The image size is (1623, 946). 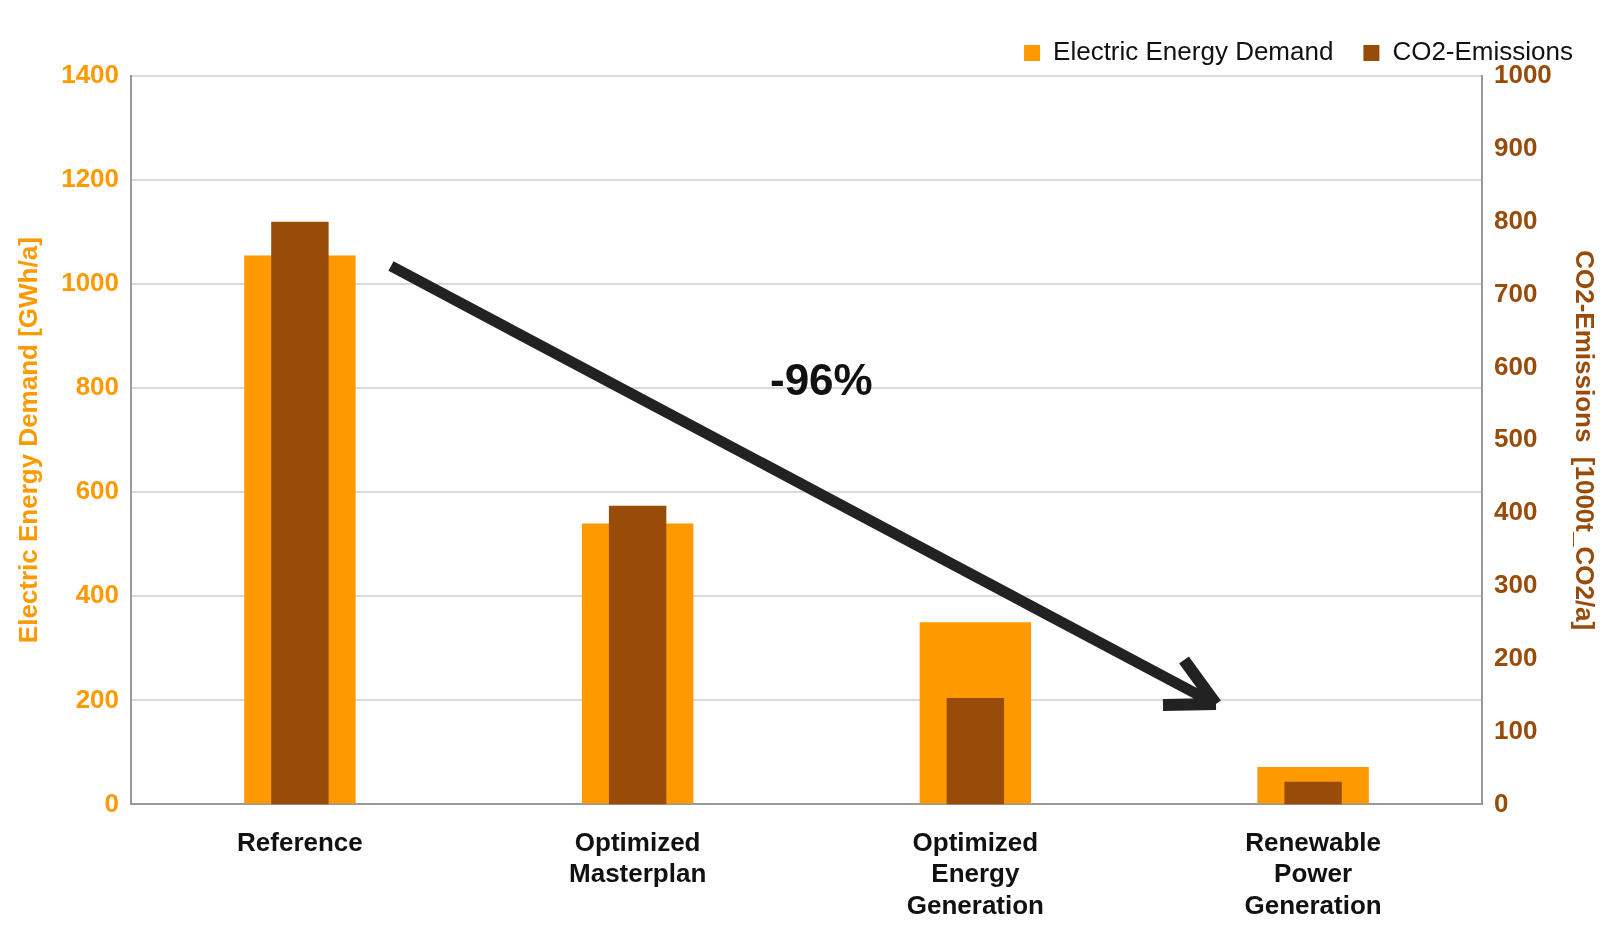 What do you see at coordinates (1515, 511) in the screenshot?
I see `y2-tick-label: 400` at bounding box center [1515, 511].